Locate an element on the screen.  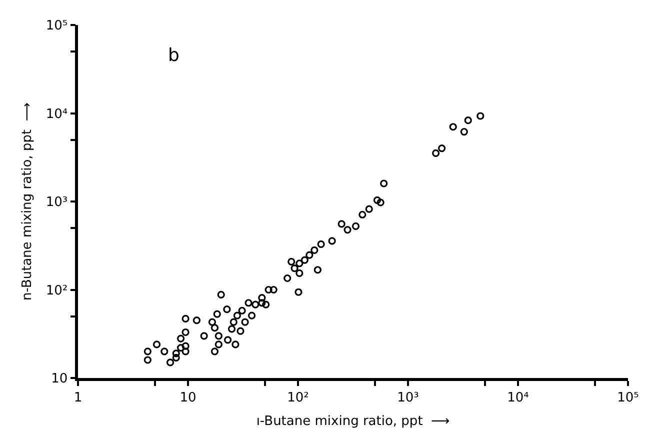
y-tick-label: 10³ is located at coordinates (57, 202).